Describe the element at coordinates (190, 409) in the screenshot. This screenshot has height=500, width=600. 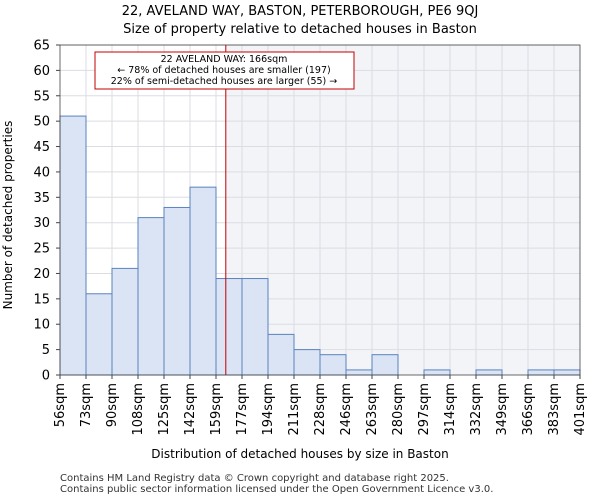
I see `x-tick-label: 142sqm` at that location.